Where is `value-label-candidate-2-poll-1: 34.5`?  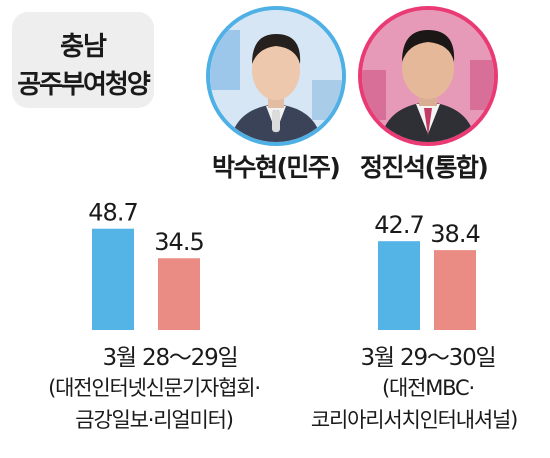 value-label-candidate-2-poll-1: 34.5 is located at coordinates (178, 242).